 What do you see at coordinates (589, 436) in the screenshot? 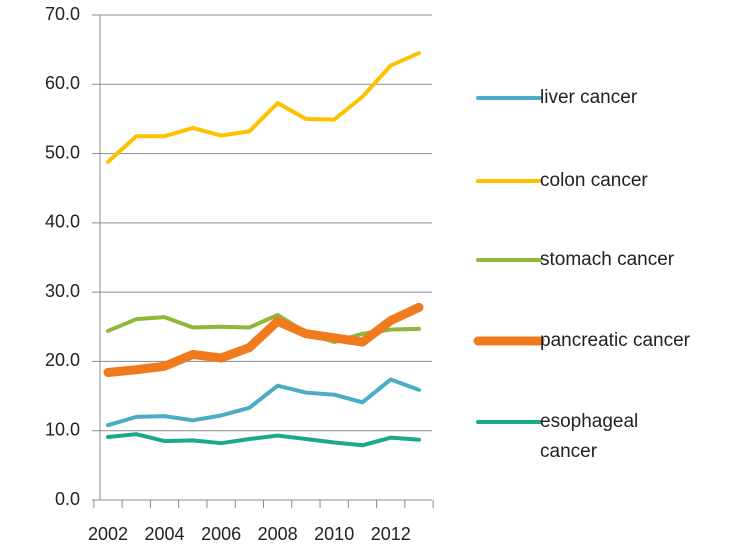
I see `legend-label: esophageal cancer` at bounding box center [589, 436].